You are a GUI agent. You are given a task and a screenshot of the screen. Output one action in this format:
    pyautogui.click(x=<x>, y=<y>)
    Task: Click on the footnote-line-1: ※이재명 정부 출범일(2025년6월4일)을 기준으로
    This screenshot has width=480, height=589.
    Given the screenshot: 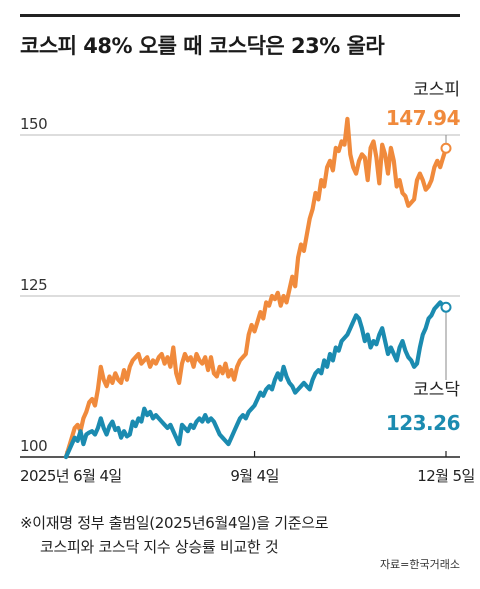 What is the action you would take?
    pyautogui.click(x=174, y=523)
    